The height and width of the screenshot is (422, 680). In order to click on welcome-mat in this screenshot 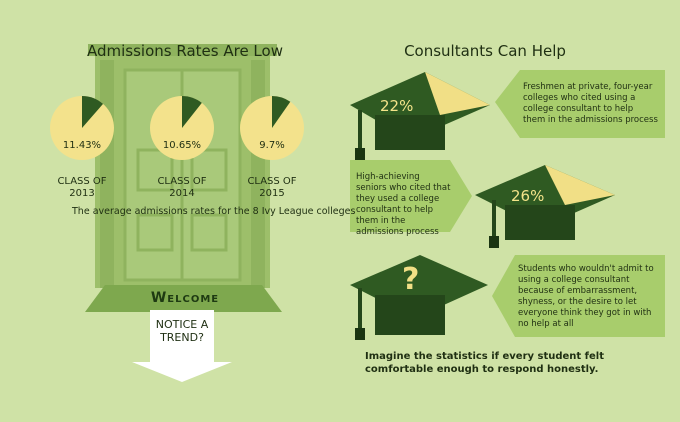, I will do `click(183, 298)`.